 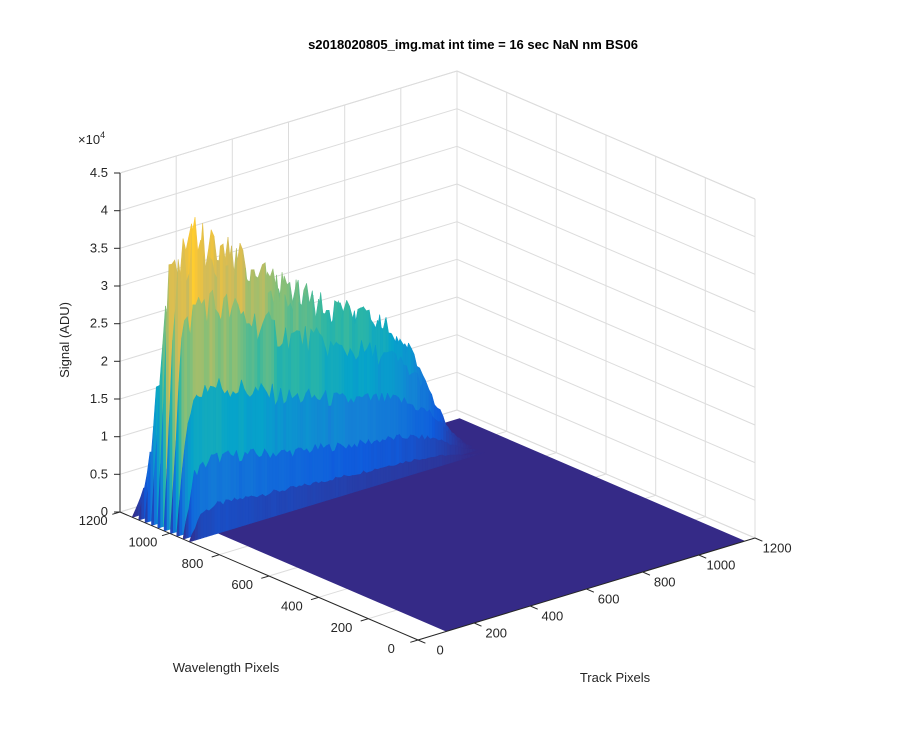 I want to click on y-tick-label: 800, so click(x=193, y=563).